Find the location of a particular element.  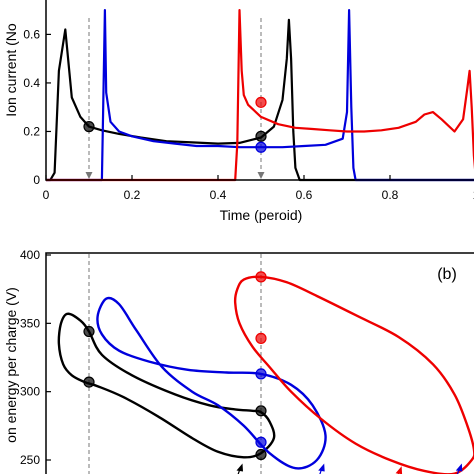

panel-a-xtick-label-4: 0.8 is located at coordinates (390, 195).